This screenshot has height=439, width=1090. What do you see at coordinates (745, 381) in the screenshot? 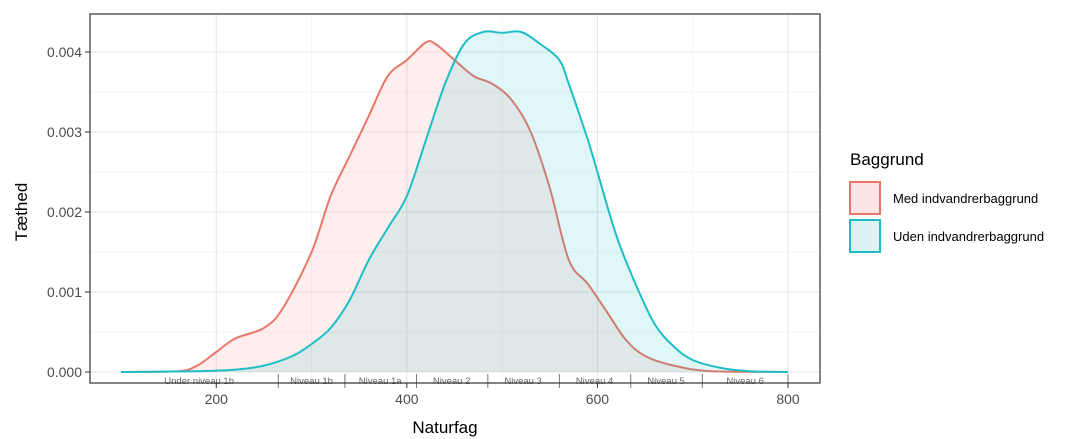
I see `level-label: Niveau 6` at bounding box center [745, 381].